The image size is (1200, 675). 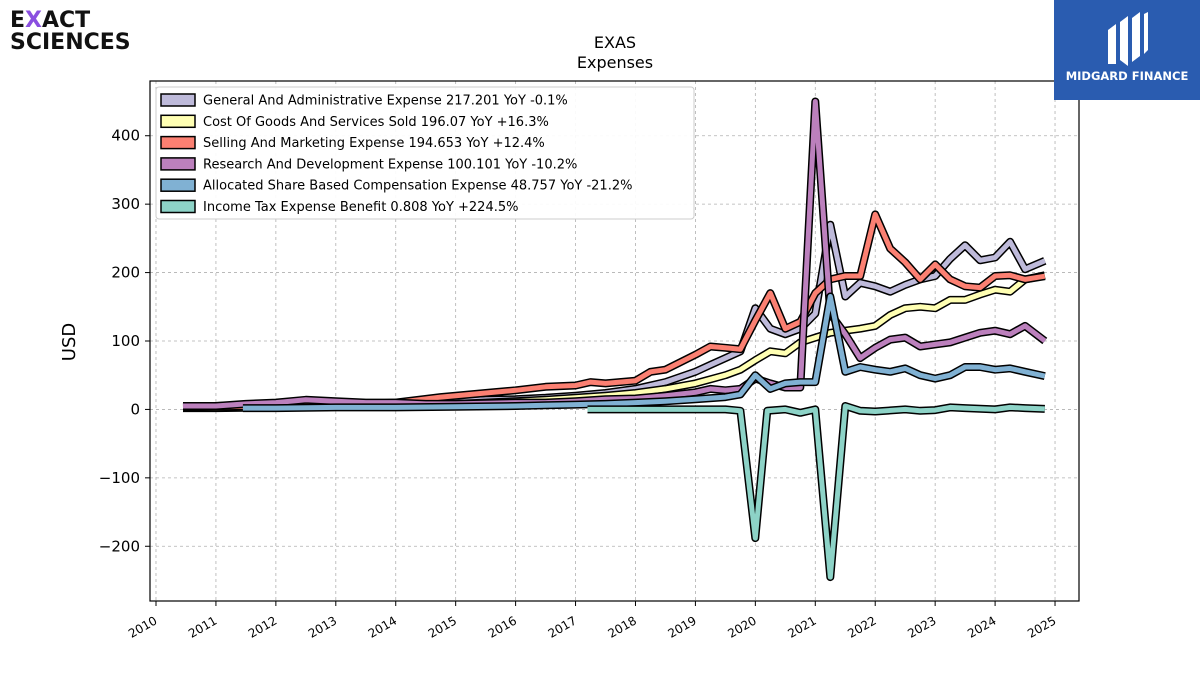 What do you see at coordinates (125, 341) in the screenshot?
I see `y-tick-label: 100` at bounding box center [125, 341].